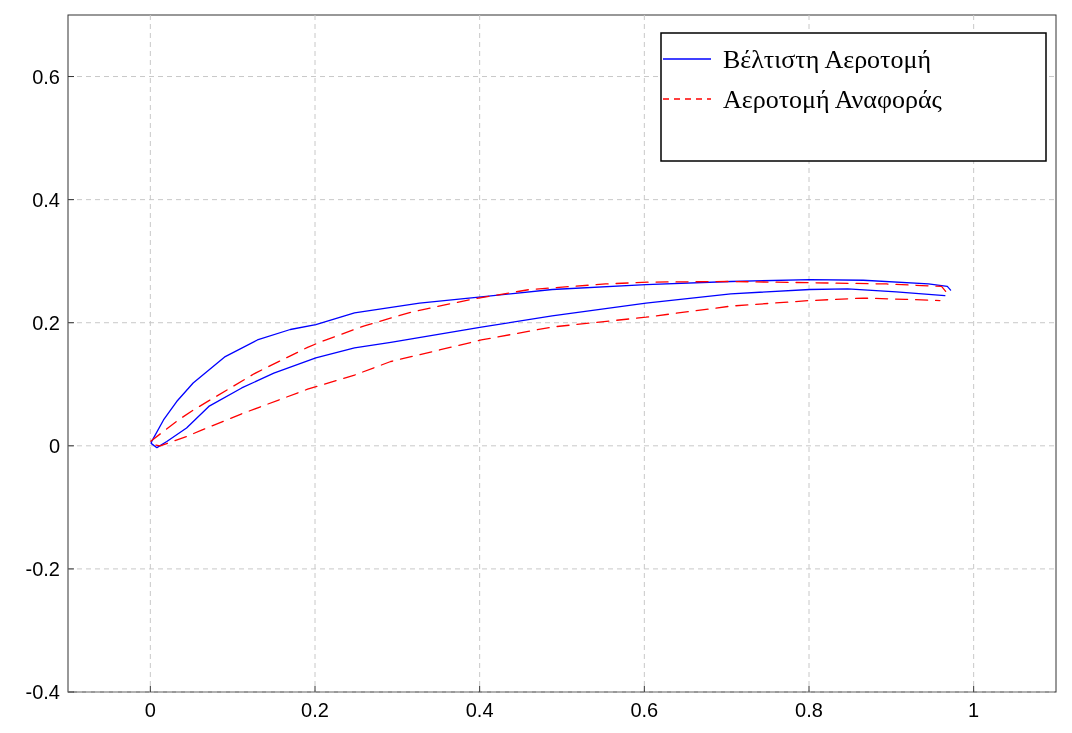  What do you see at coordinates (809, 710) in the screenshot?
I see `x-tick-label: 0.8` at bounding box center [809, 710].